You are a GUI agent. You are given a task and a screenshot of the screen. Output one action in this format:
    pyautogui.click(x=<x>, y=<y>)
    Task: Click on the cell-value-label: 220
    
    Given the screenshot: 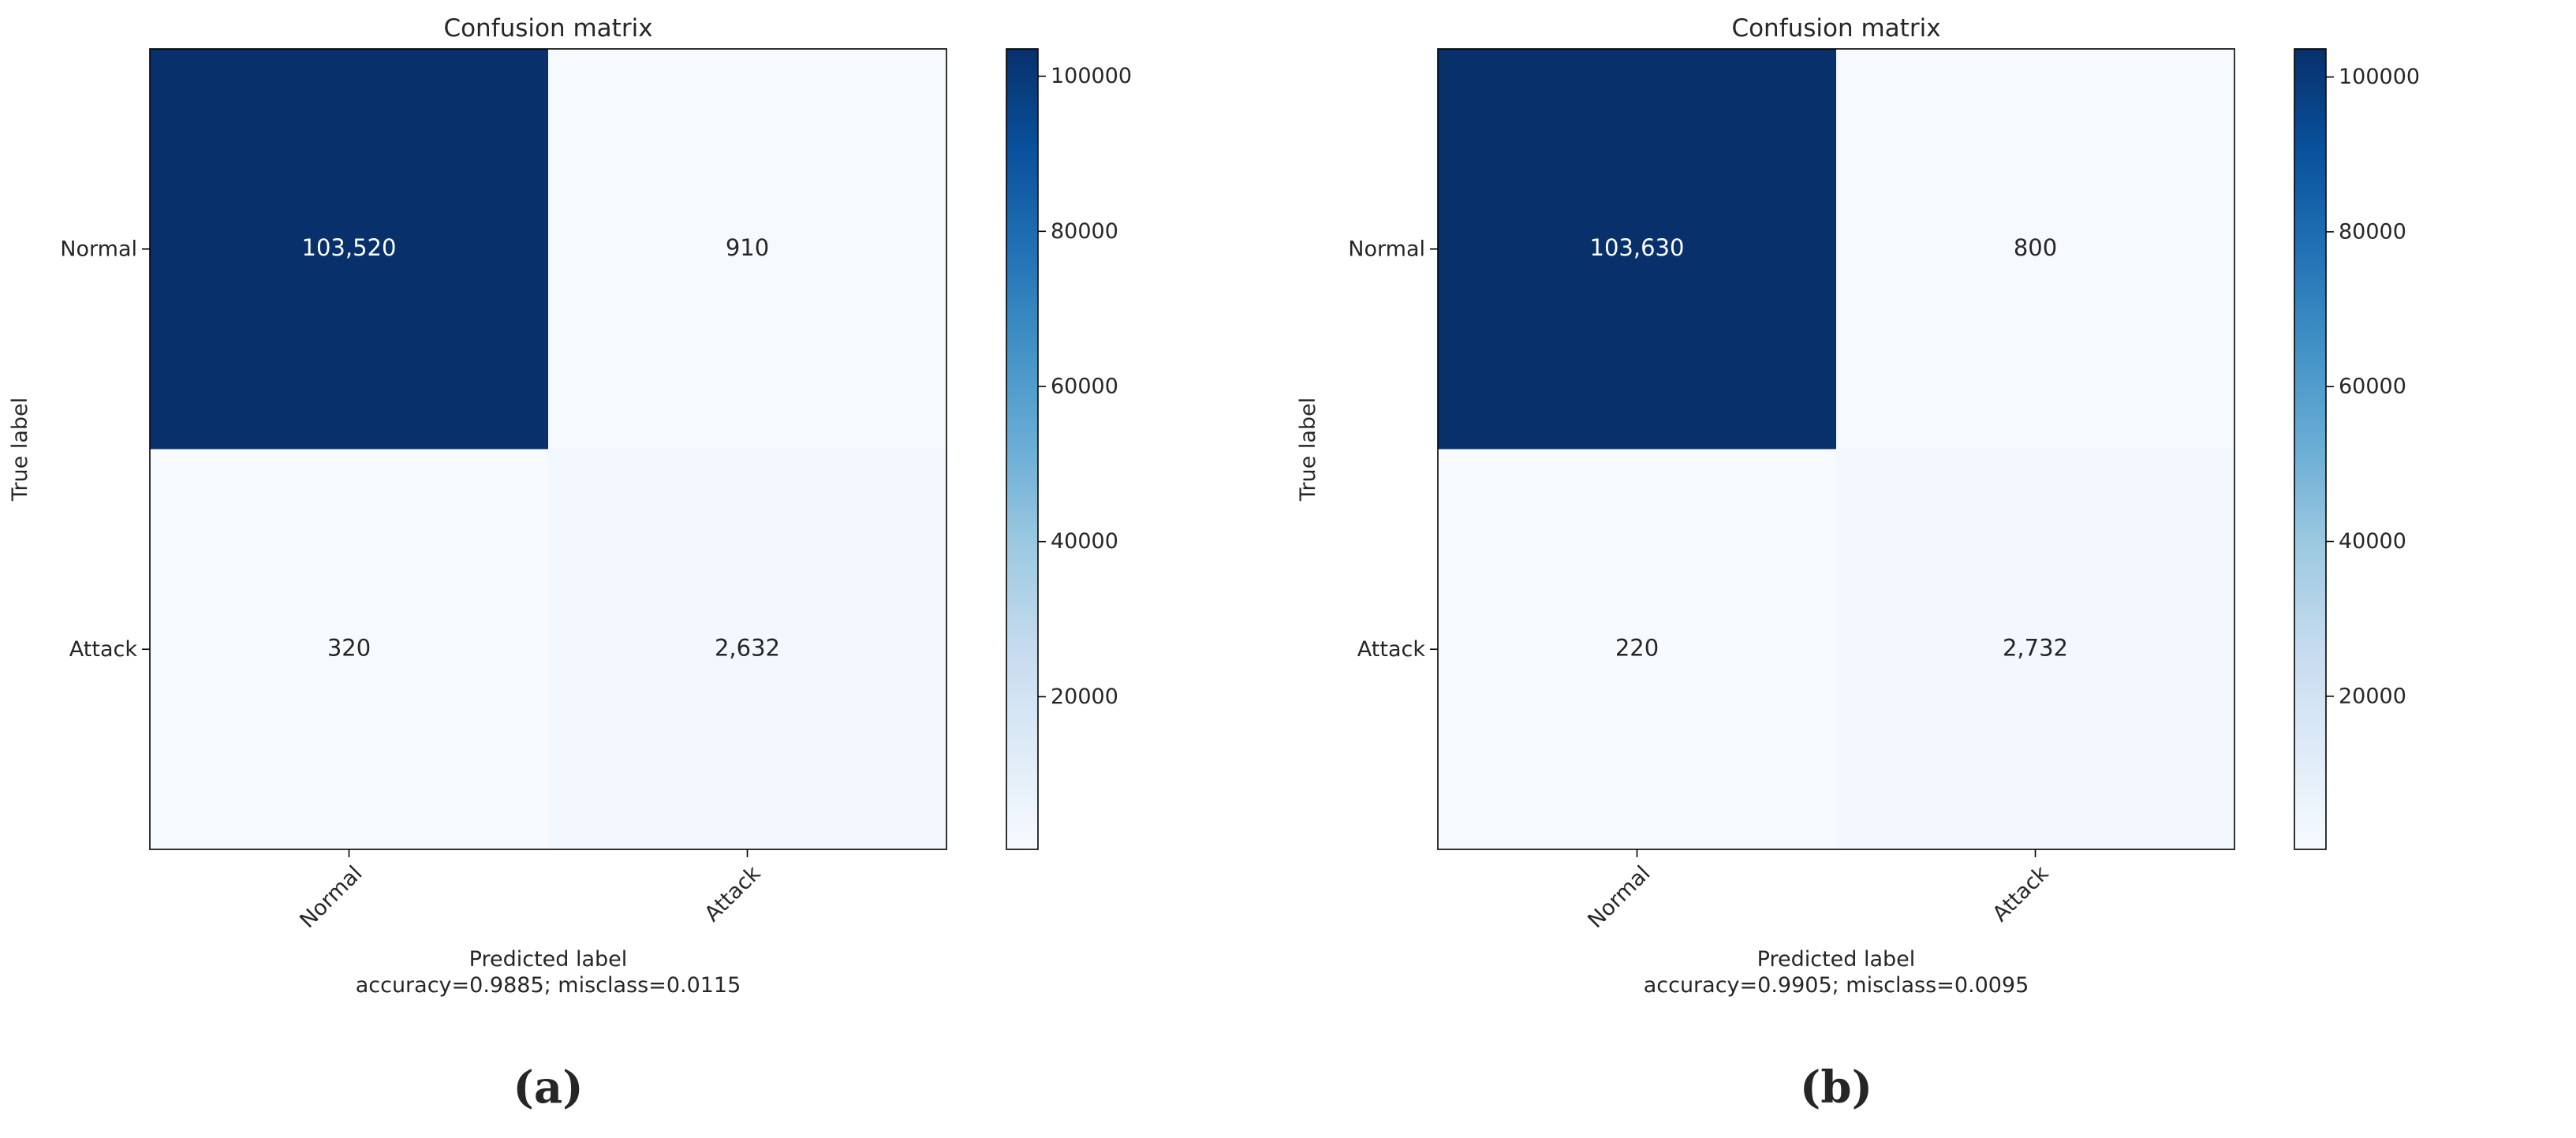 What is the action you would take?
    pyautogui.click(x=1637, y=647)
    